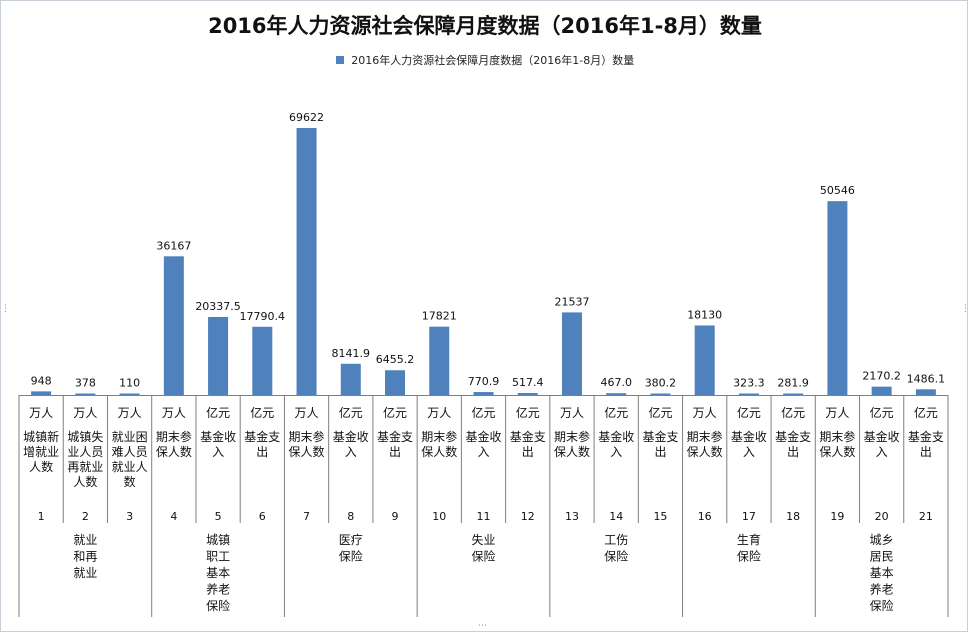  I want to click on category-label-16-line-2: 保人数, so click(705, 451).